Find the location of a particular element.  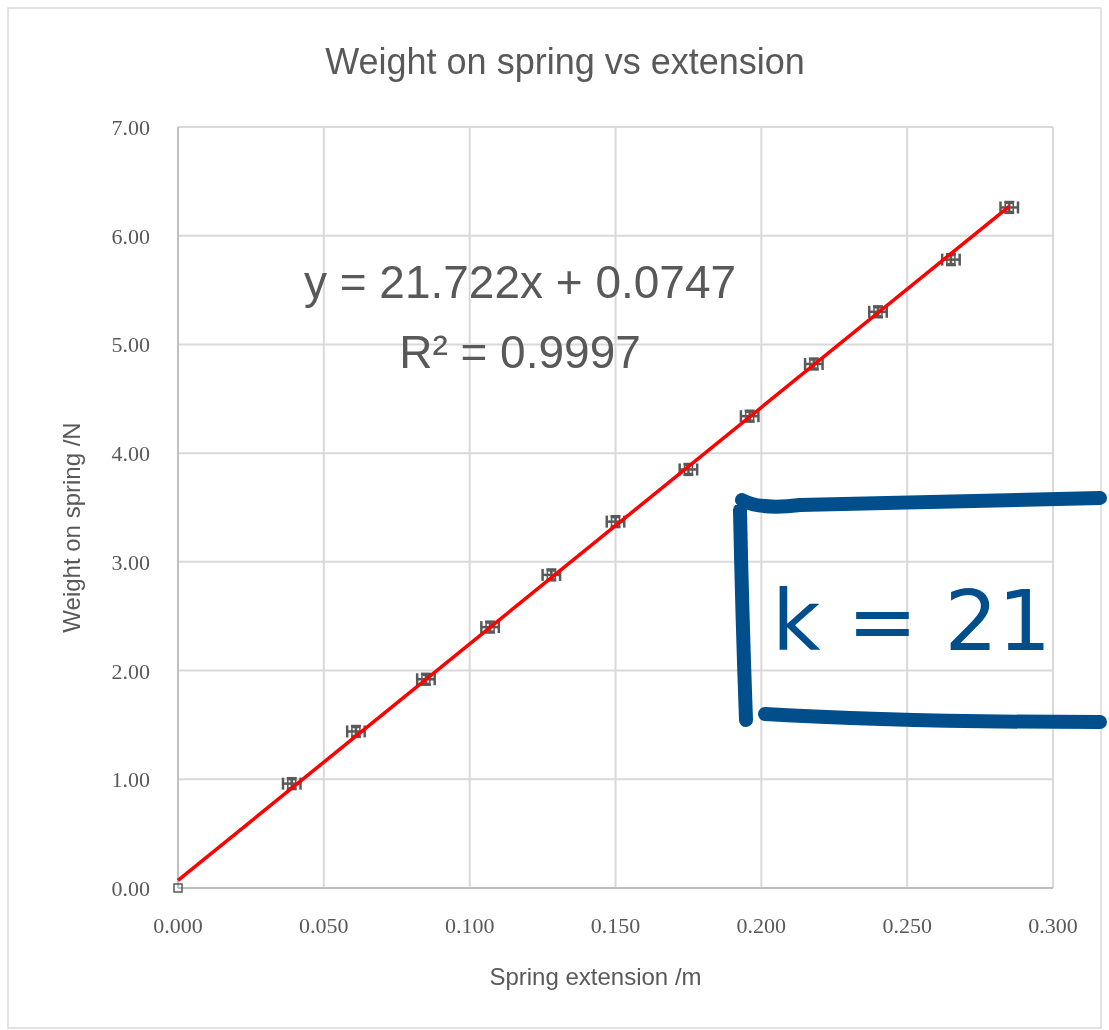

x-tick-label: 0.200 is located at coordinates (761, 925).